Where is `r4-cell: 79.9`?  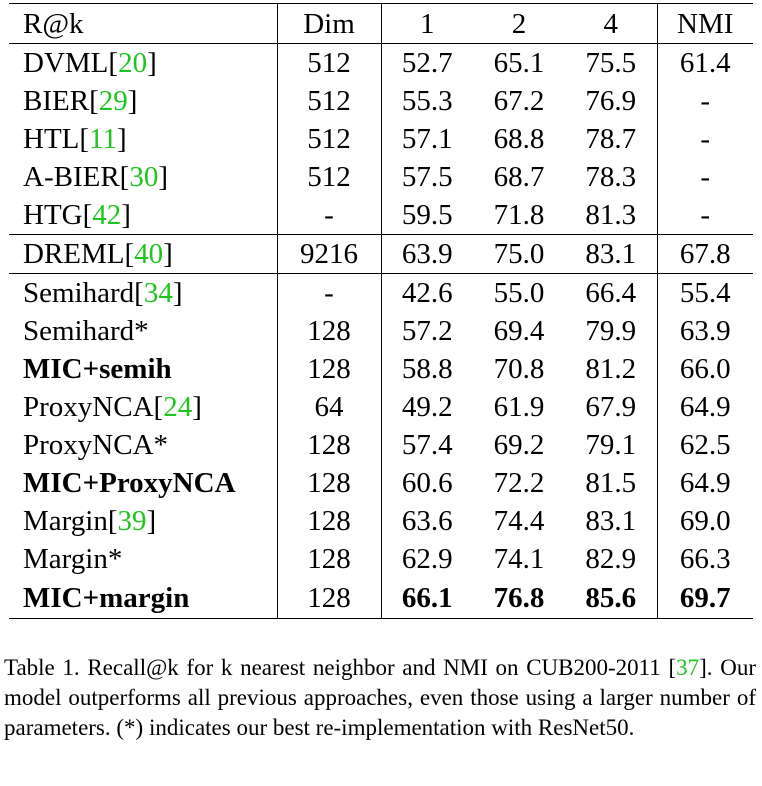
r4-cell: 79.9 is located at coordinates (611, 331).